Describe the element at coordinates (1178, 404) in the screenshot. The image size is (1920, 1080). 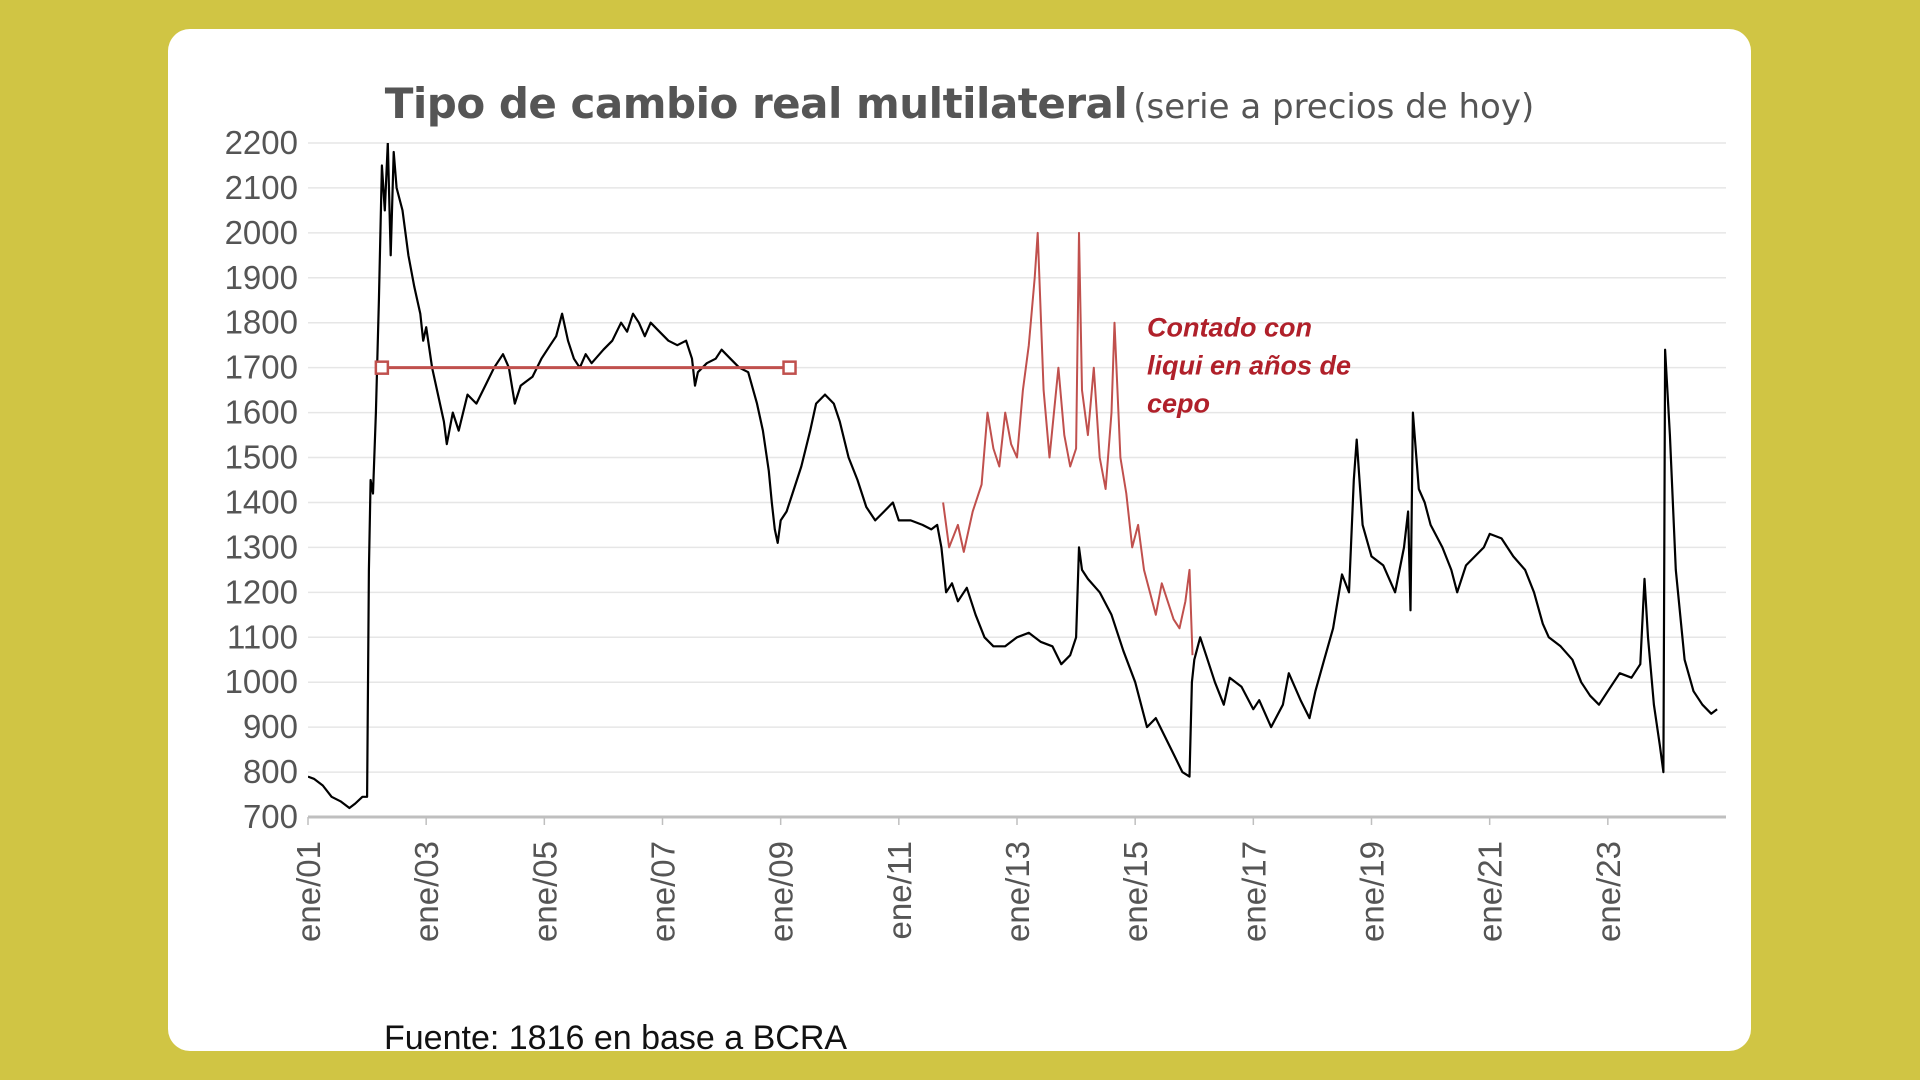
I see `annotation-line: cepo` at that location.